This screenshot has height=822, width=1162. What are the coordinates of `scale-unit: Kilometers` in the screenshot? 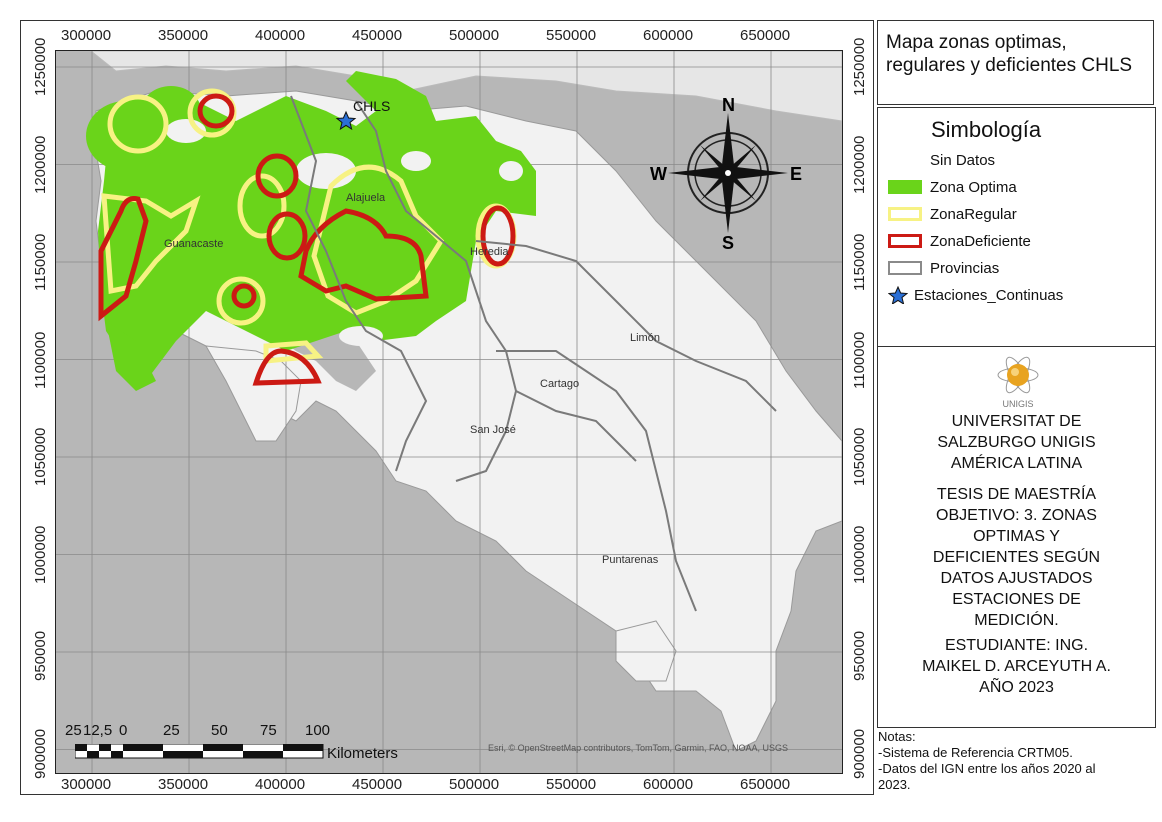 It's located at (362, 753).